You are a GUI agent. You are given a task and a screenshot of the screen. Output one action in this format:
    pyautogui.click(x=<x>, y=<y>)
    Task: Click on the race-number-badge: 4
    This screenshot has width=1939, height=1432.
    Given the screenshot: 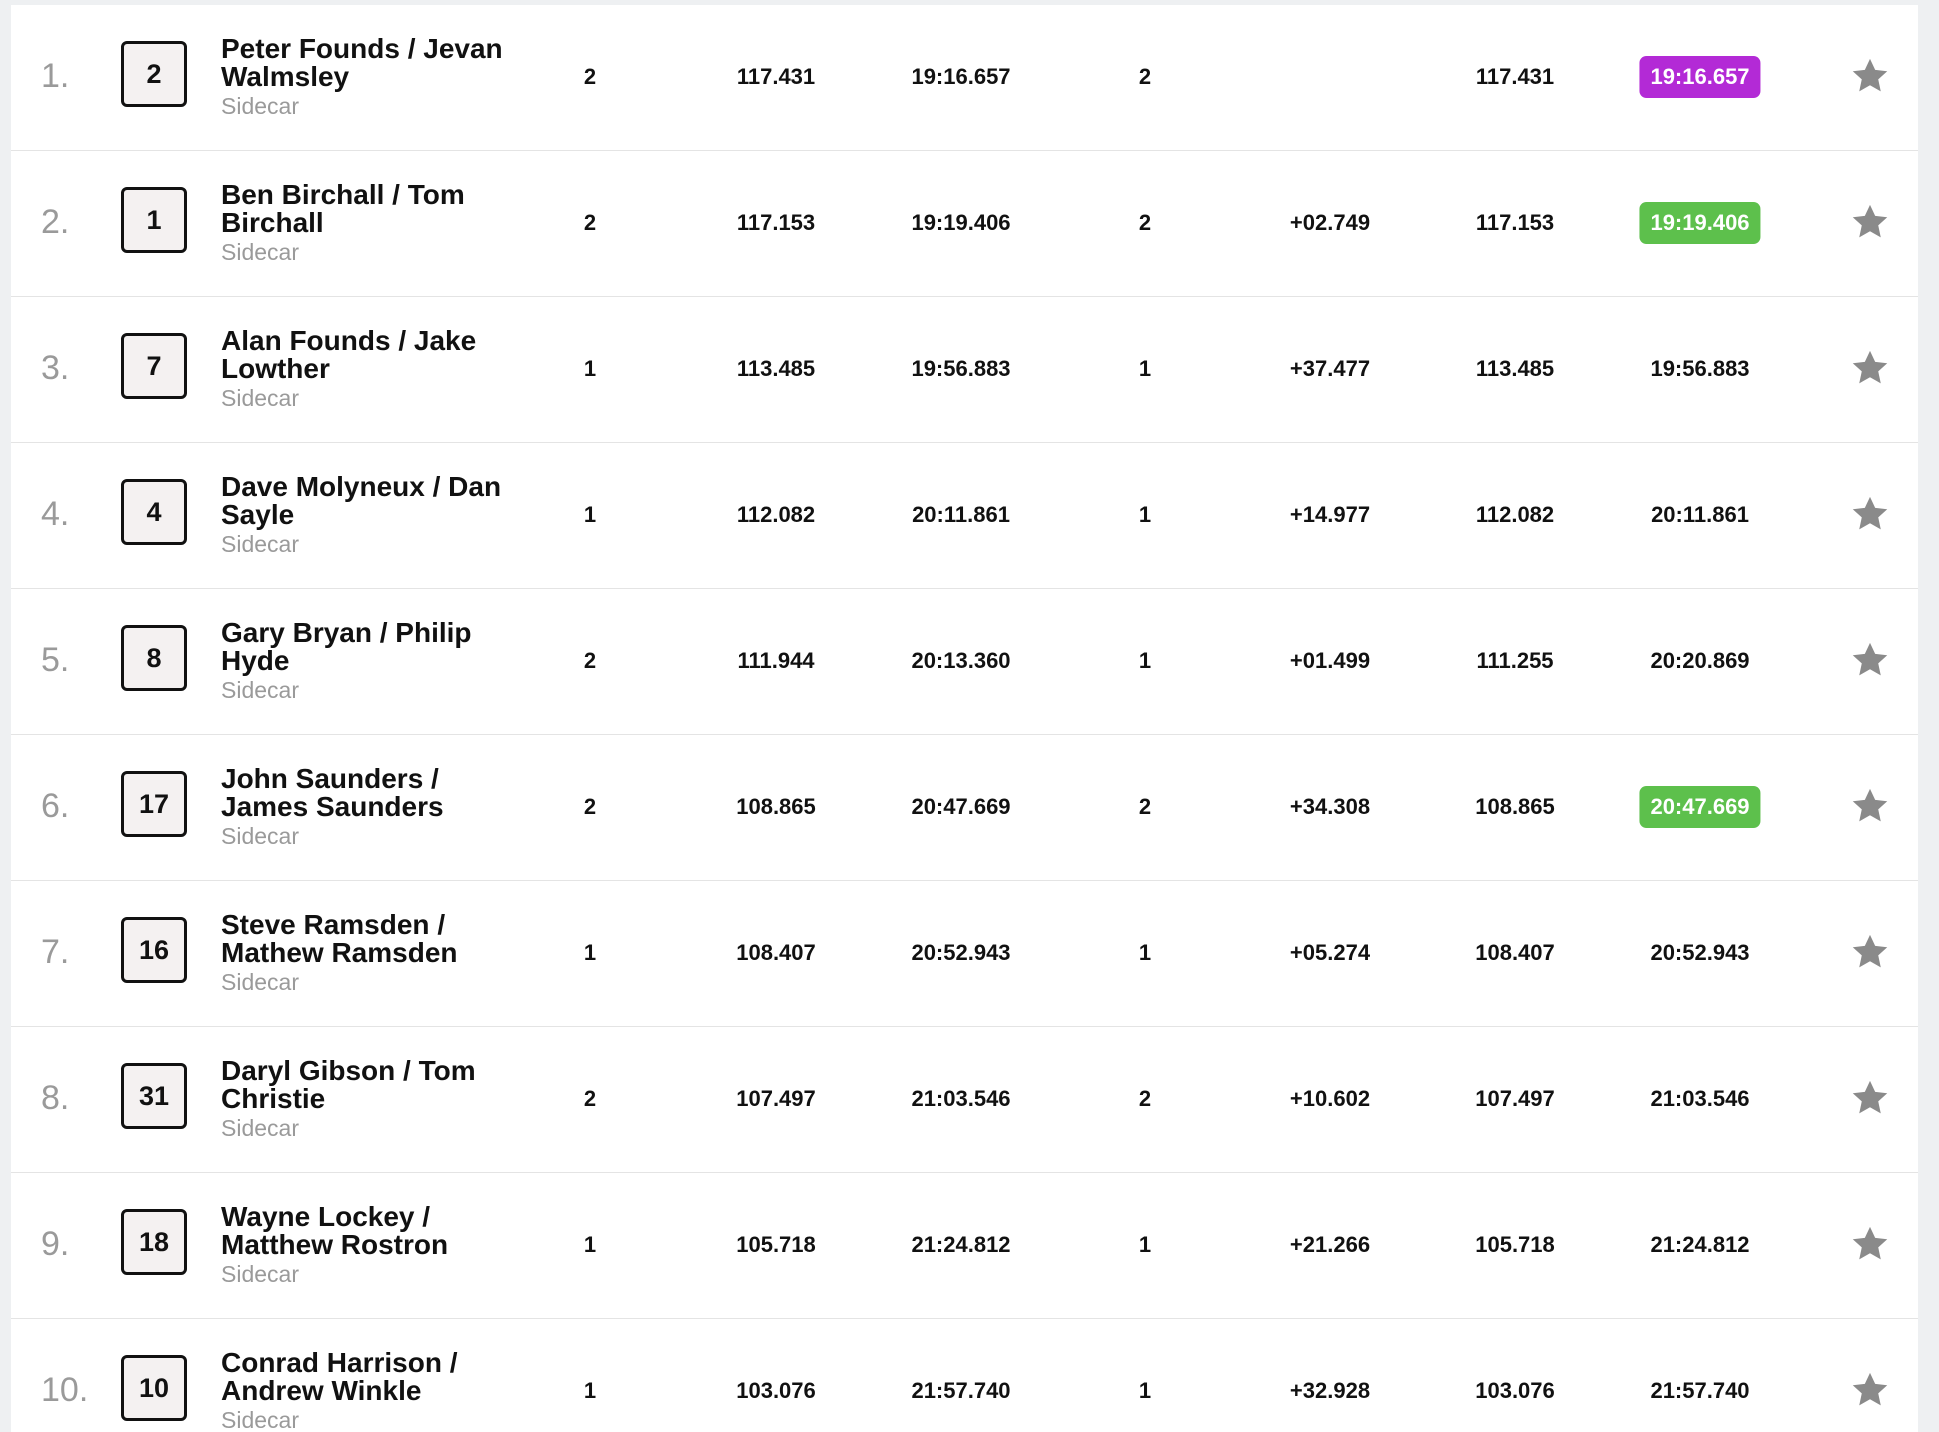 What is the action you would take?
    pyautogui.click(x=154, y=512)
    